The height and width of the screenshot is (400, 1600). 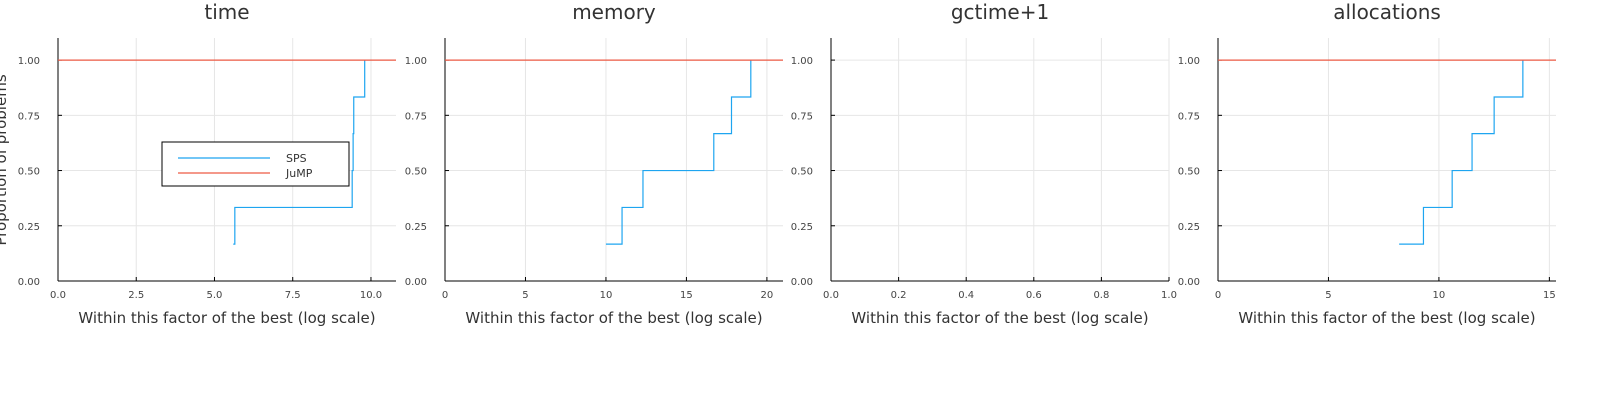 I want to click on x-tick-label: 0.4, so click(x=966, y=295).